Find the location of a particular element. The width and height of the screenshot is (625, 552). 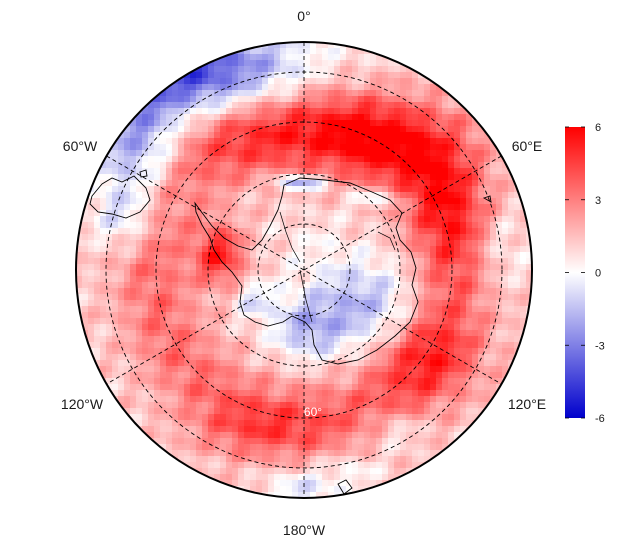

falkland-islands is located at coordinates (143, 173).